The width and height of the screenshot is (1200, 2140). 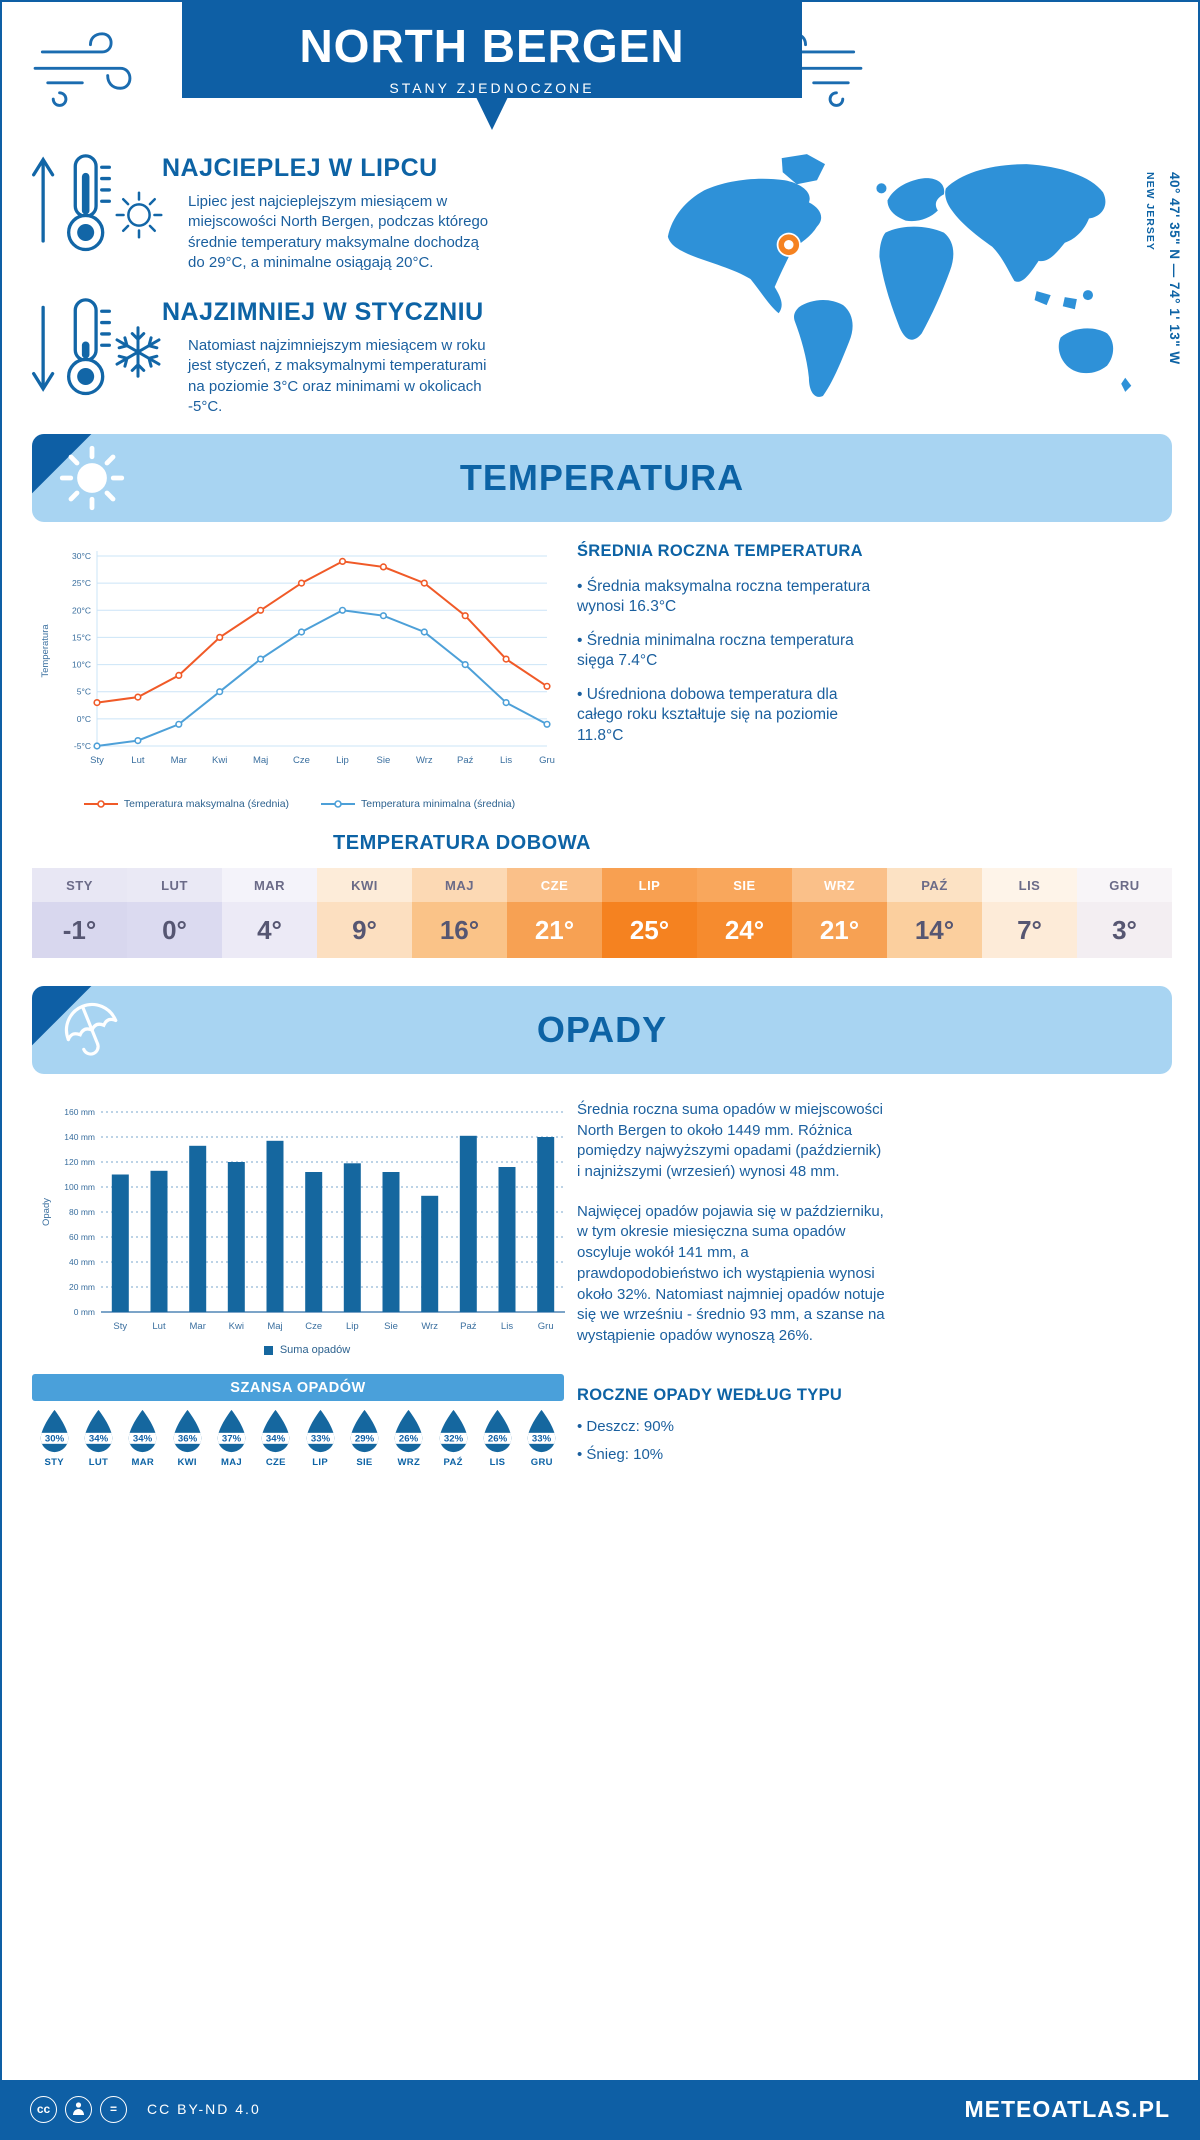 I want to click on brand-label: METEOATLAS.PL, so click(x=1067, y=2108).